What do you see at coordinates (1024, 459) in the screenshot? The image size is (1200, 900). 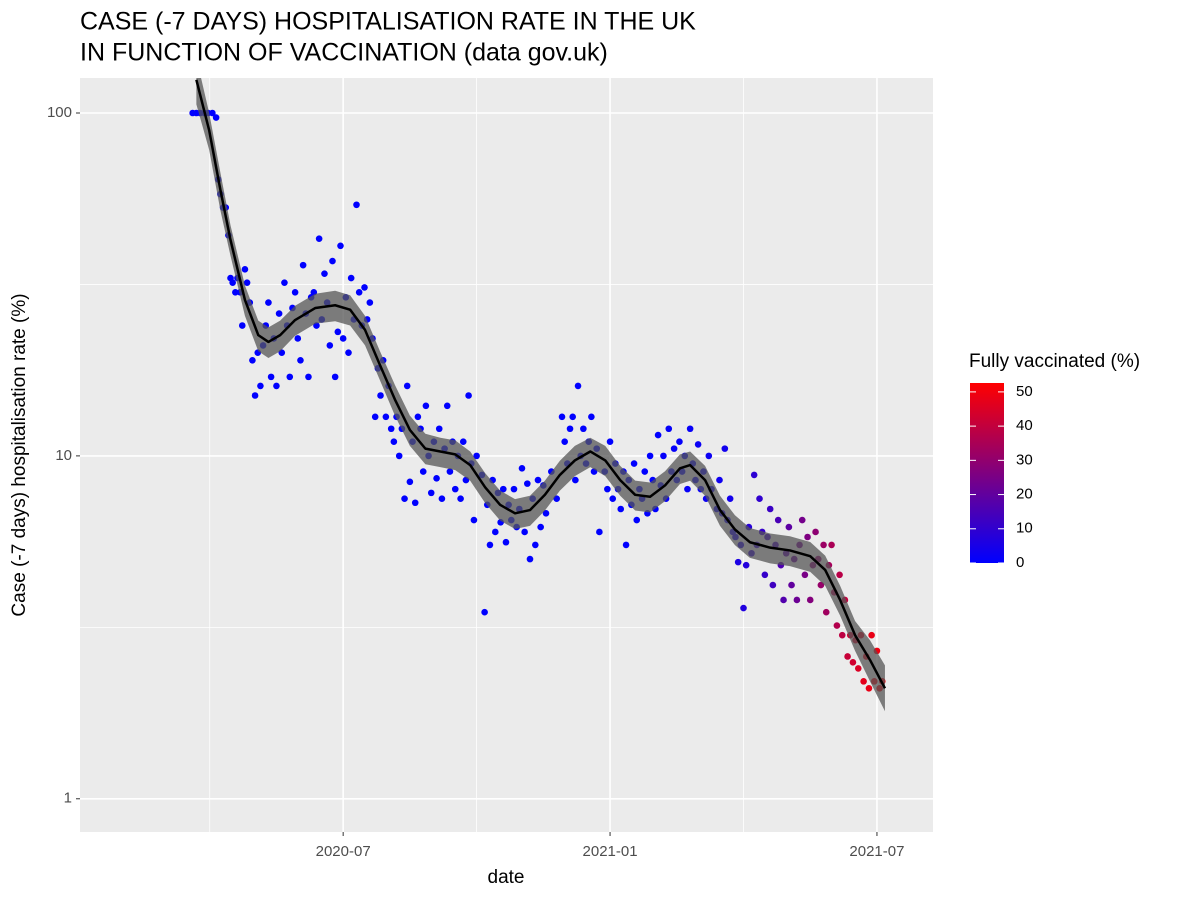 I see `colorbar-label: 30` at bounding box center [1024, 459].